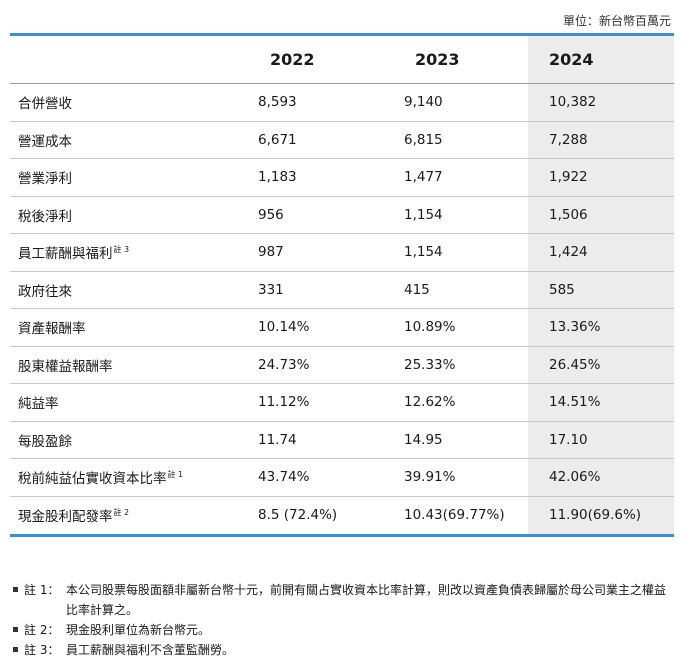 The image size is (683, 671). What do you see at coordinates (575, 327) in the screenshot?
I see `value-cell-2024: 13.36%` at bounding box center [575, 327].